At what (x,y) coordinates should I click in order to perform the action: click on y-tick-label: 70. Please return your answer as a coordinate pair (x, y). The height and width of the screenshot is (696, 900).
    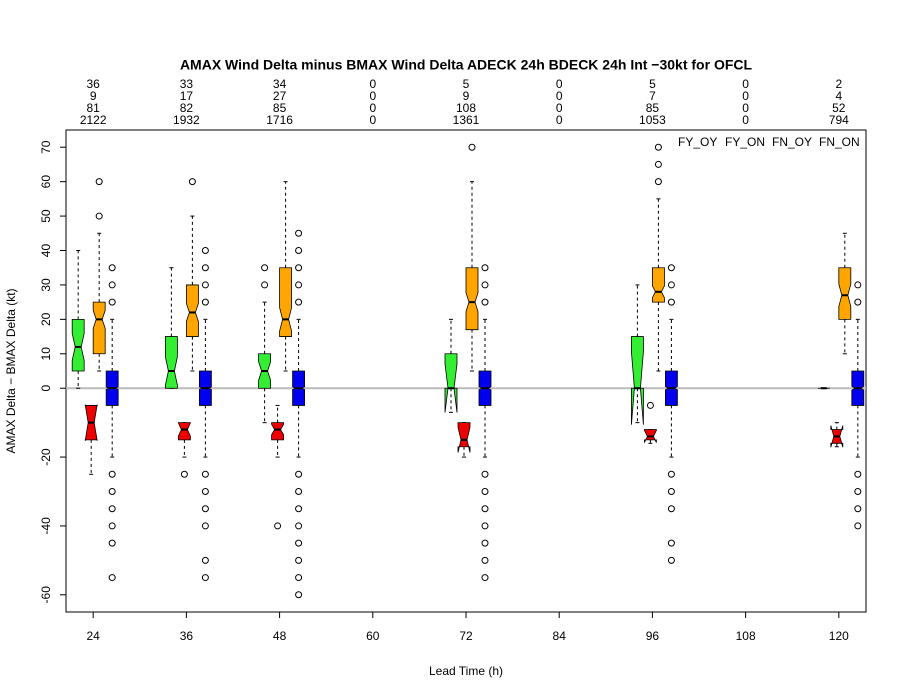
    Looking at the image, I should click on (46, 147).